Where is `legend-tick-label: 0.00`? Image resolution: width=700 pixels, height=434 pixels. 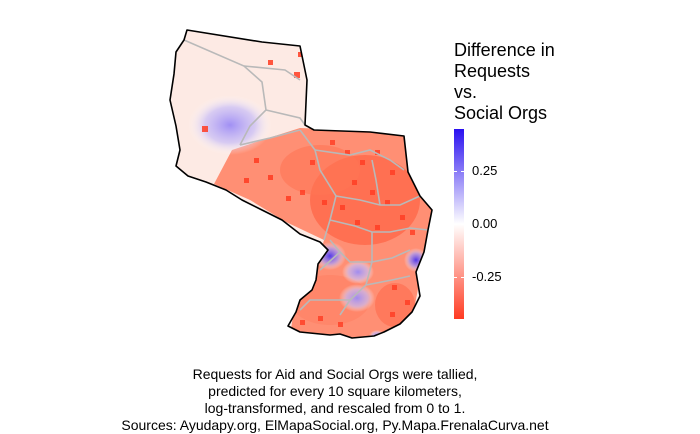
legend-tick-label: 0.00 is located at coordinates (485, 223).